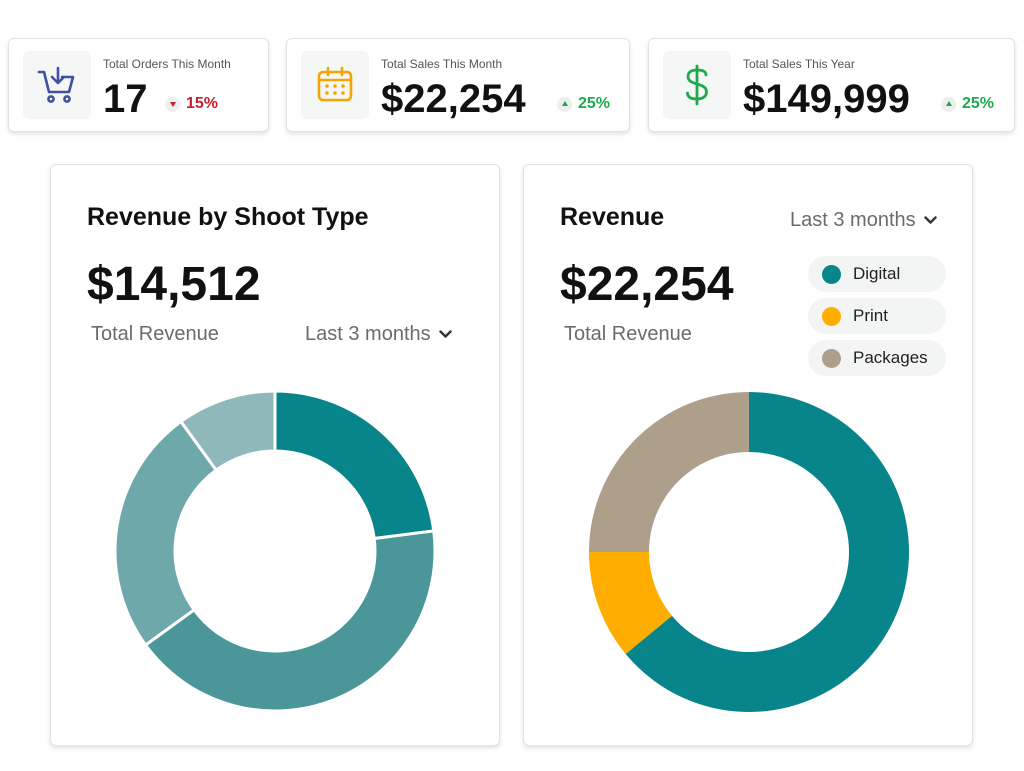 This screenshot has height=771, width=1024. I want to click on panel-amount: $22,254, so click(647, 284).